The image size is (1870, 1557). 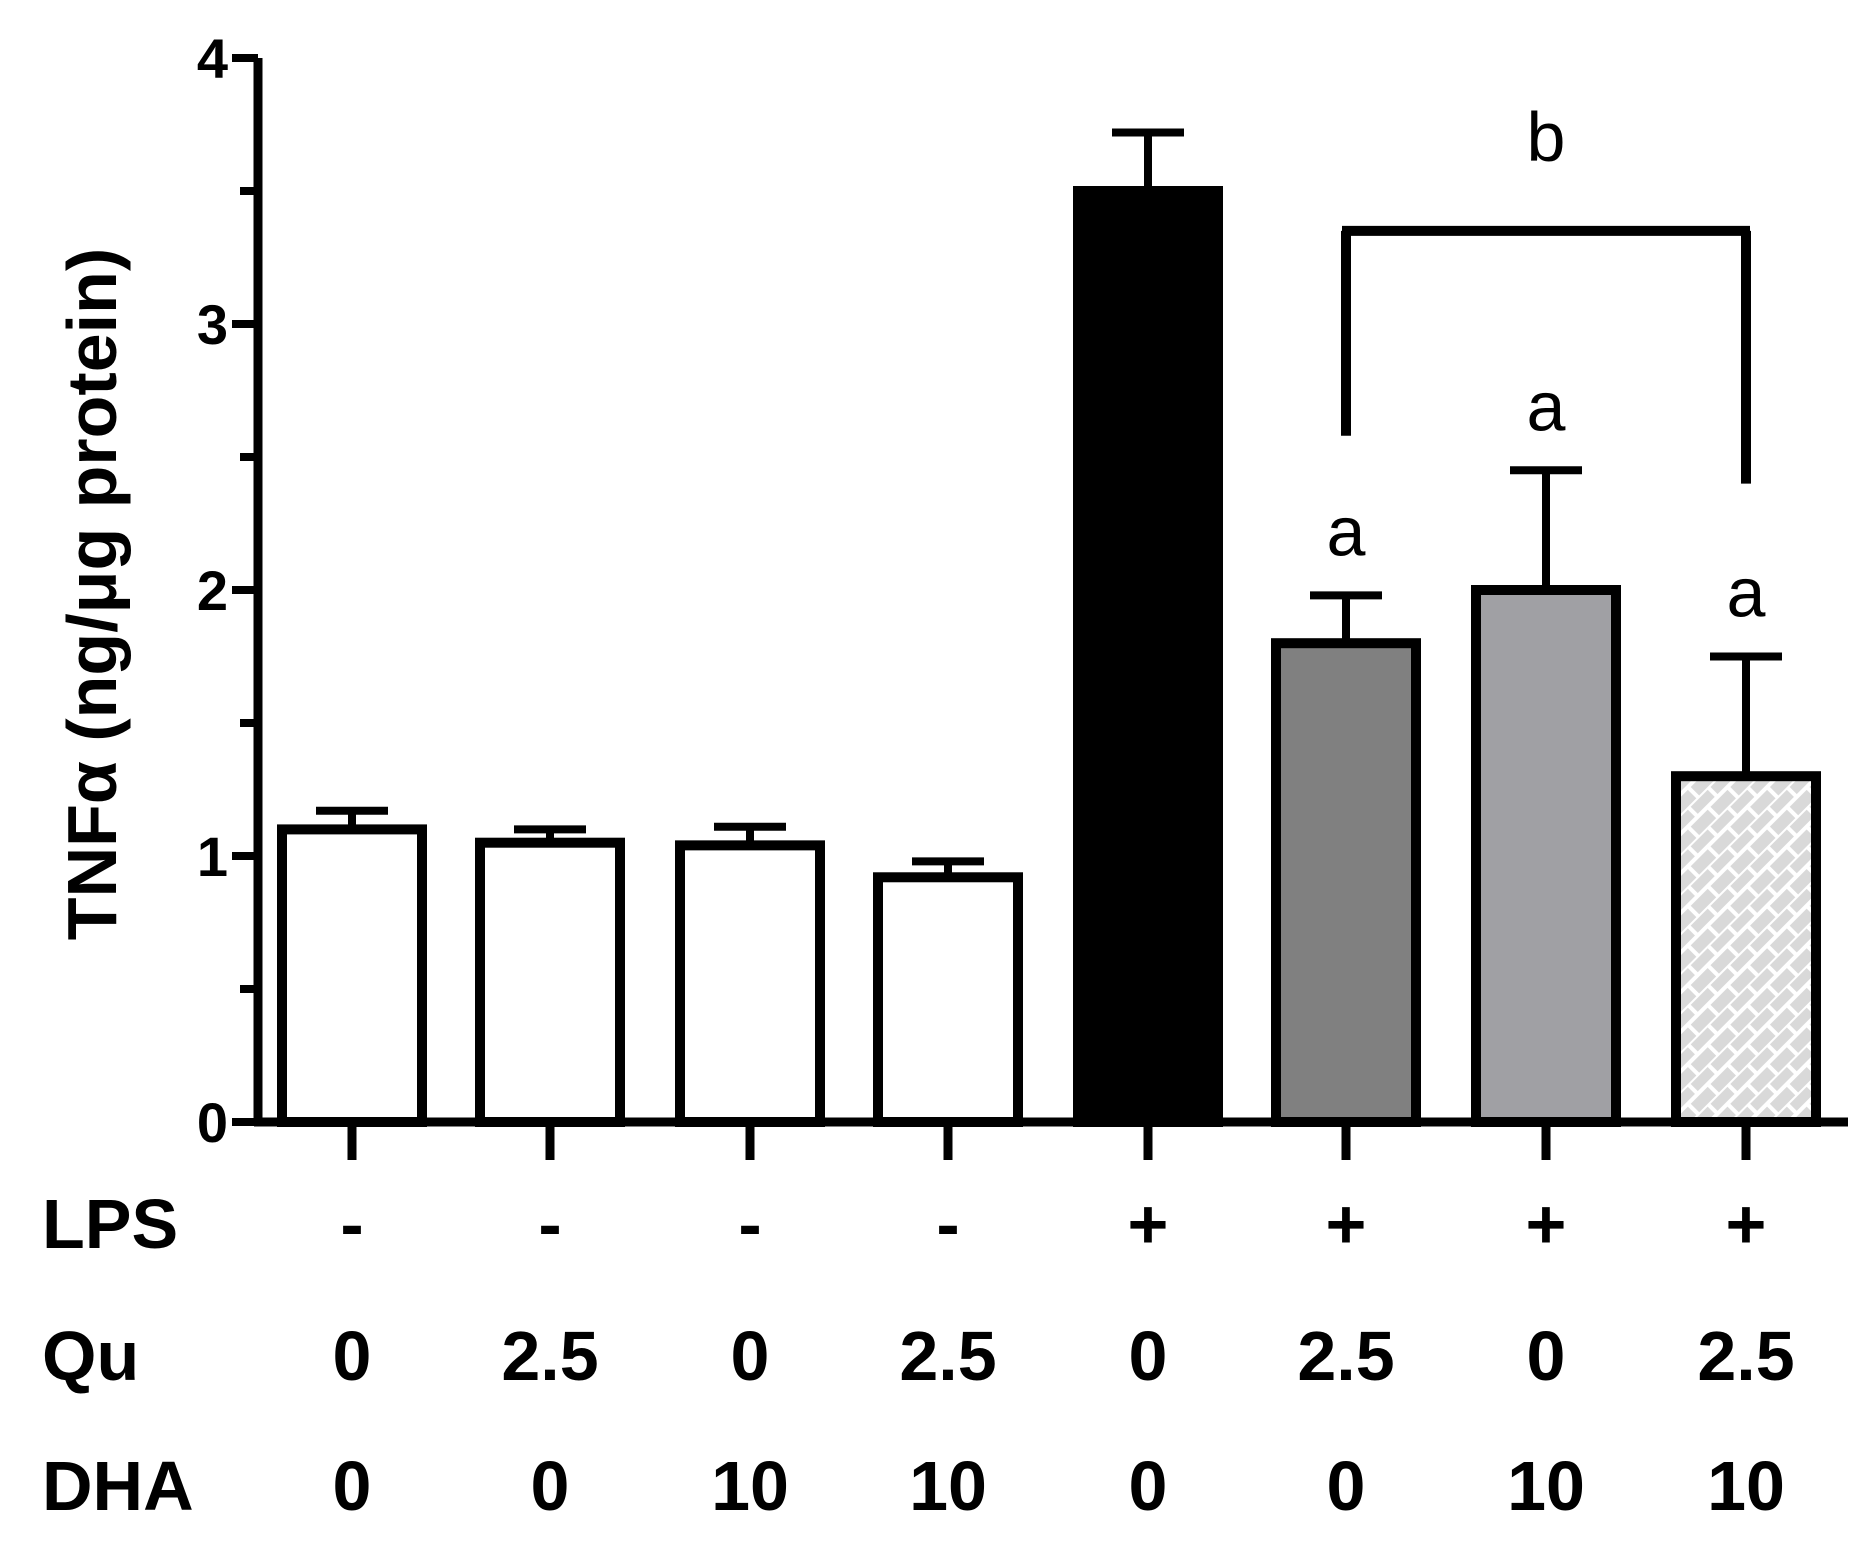 What do you see at coordinates (352, 1356) in the screenshot?
I see `condition-value-qu-1: 0` at bounding box center [352, 1356].